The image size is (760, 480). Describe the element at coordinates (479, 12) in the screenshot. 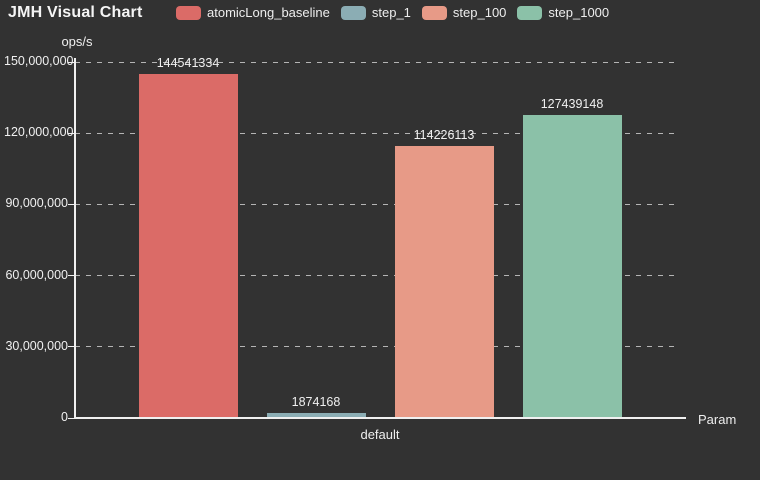

I see `legend-label: step_100` at that location.